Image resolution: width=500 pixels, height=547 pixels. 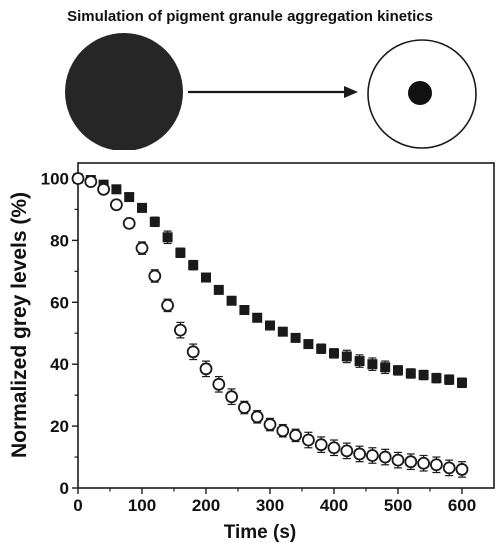 What do you see at coordinates (124, 91) in the screenshot?
I see `dispersed-granule-disc` at bounding box center [124, 91].